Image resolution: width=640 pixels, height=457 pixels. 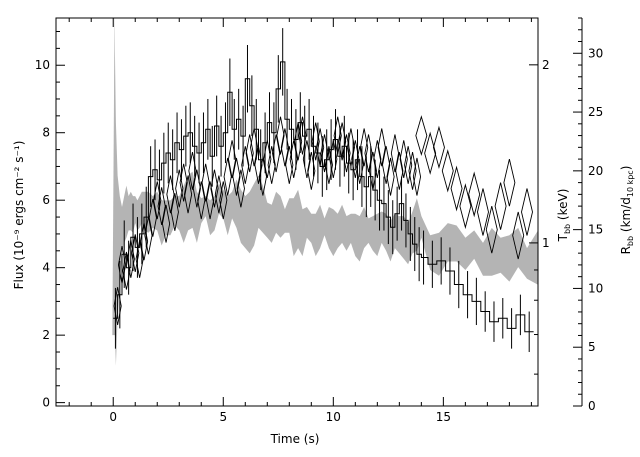 I want to click on flux-tick-label: 6, so click(x=46, y=200).